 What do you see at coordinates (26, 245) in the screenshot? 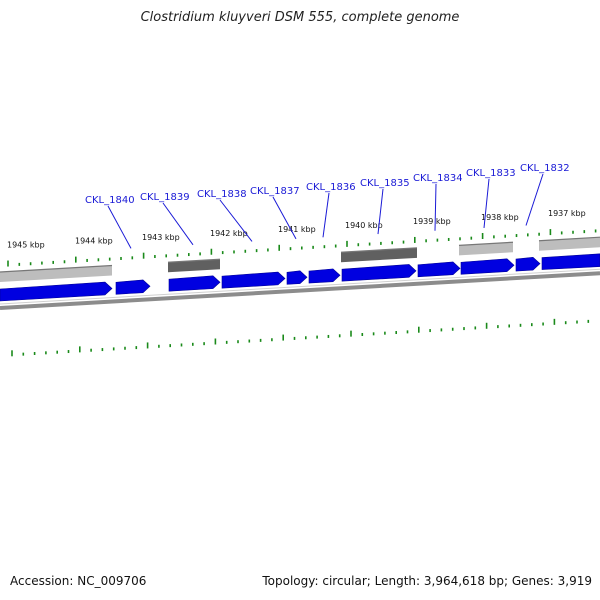
I see `kbp-label: 1945 kbp` at bounding box center [26, 245].